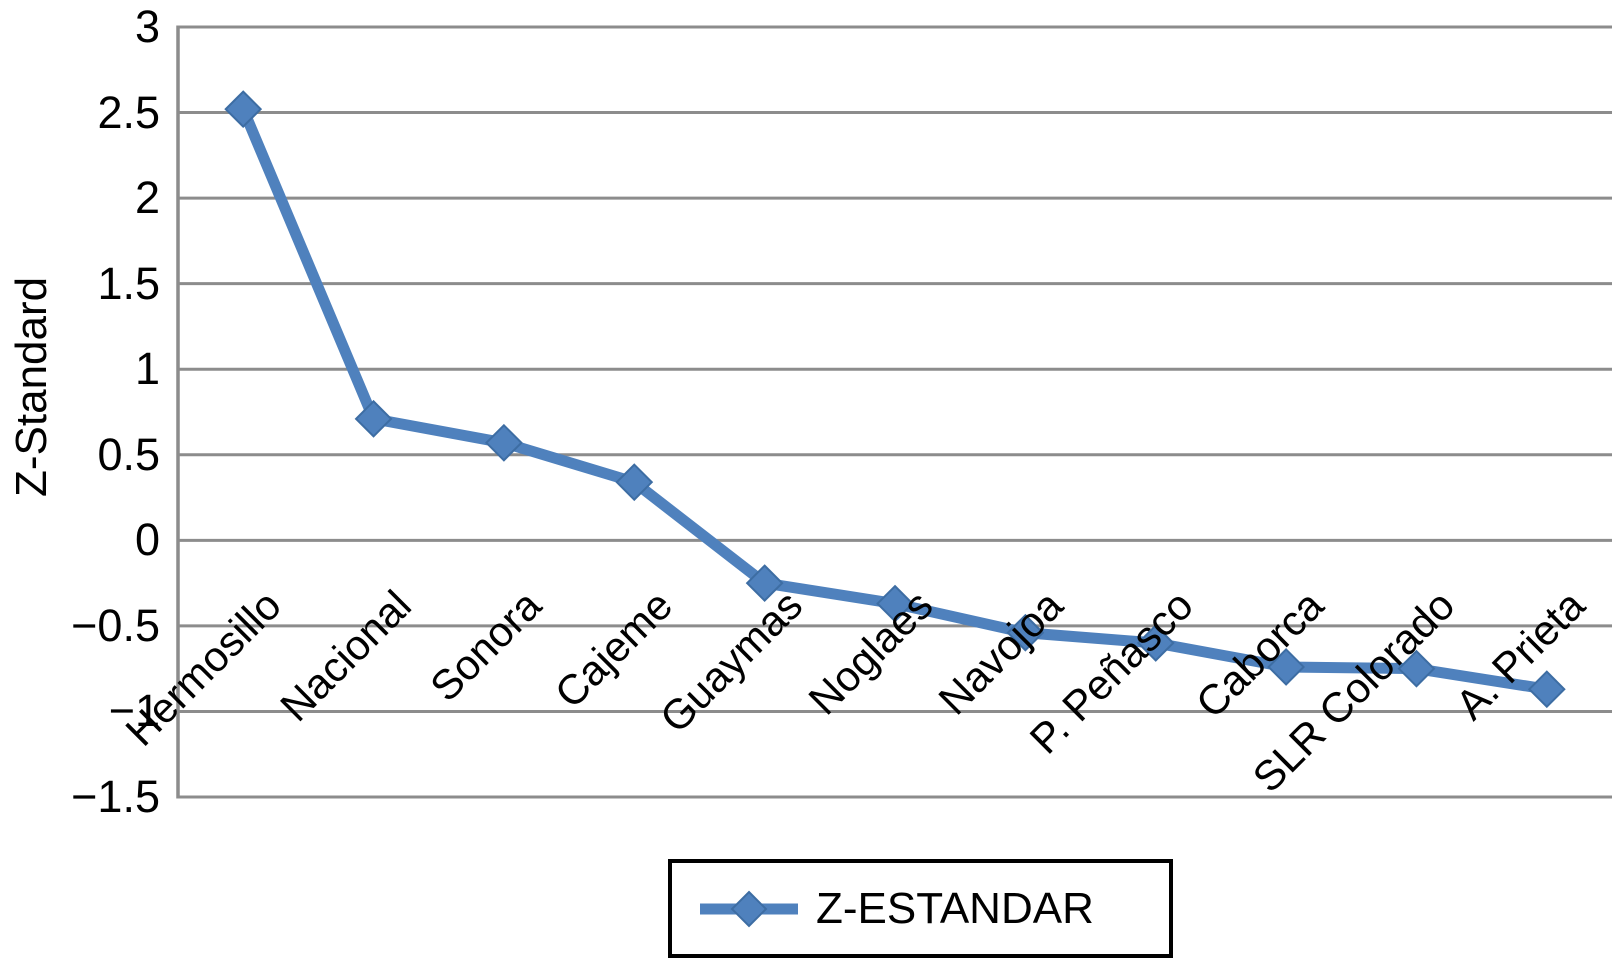  What do you see at coordinates (128, 112) in the screenshot?
I see `y-tick-label-2m5: 2.5` at bounding box center [128, 112].